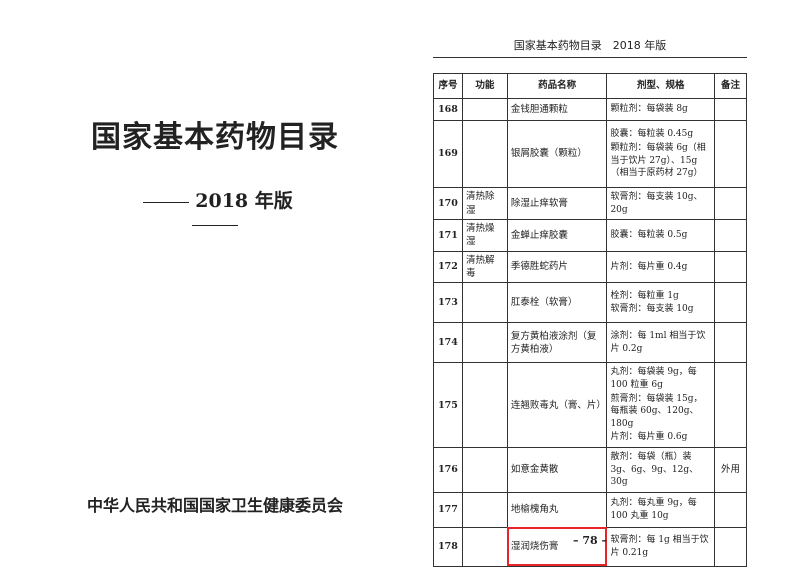 The width and height of the screenshot is (800, 570). I want to click on table-row: 178 湿润烧伤膏 软膏剂：每 1g 相当于饮片 0.21g, so click(590, 546).